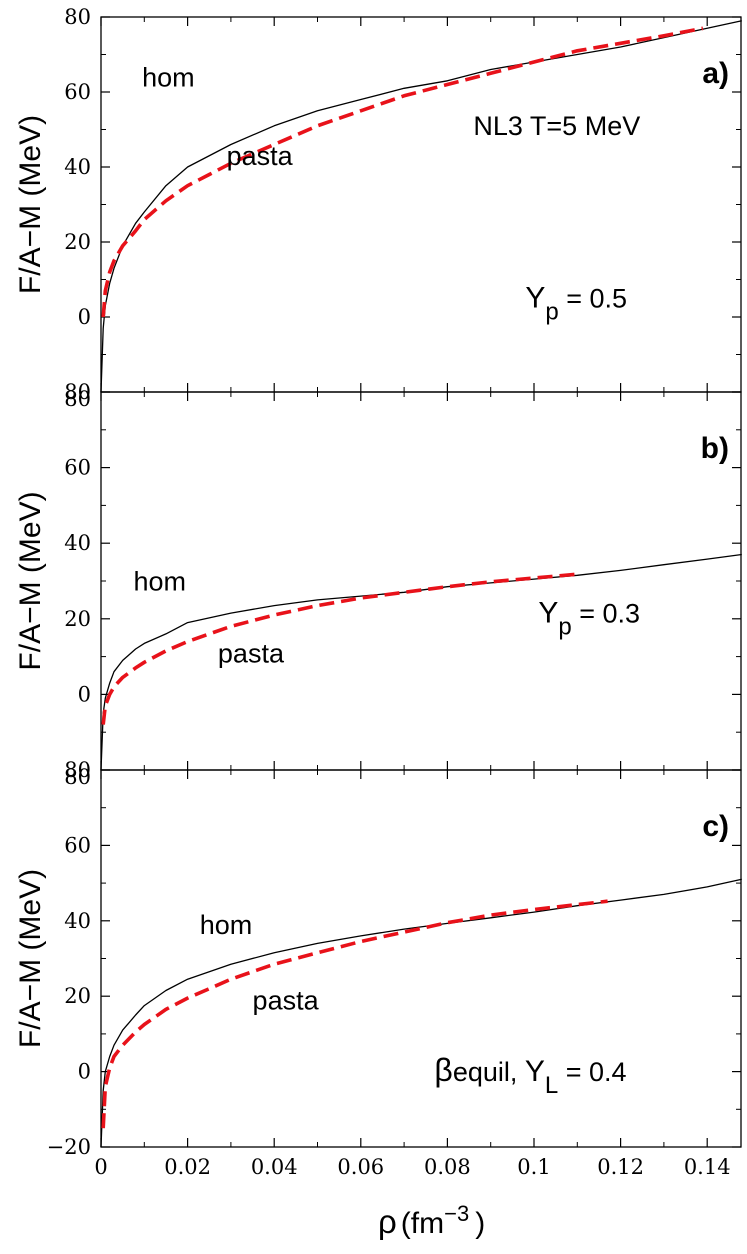 The height and width of the screenshot is (1254, 747). Describe the element at coordinates (480, 1223) in the screenshot. I see `x-label-close: )` at that location.